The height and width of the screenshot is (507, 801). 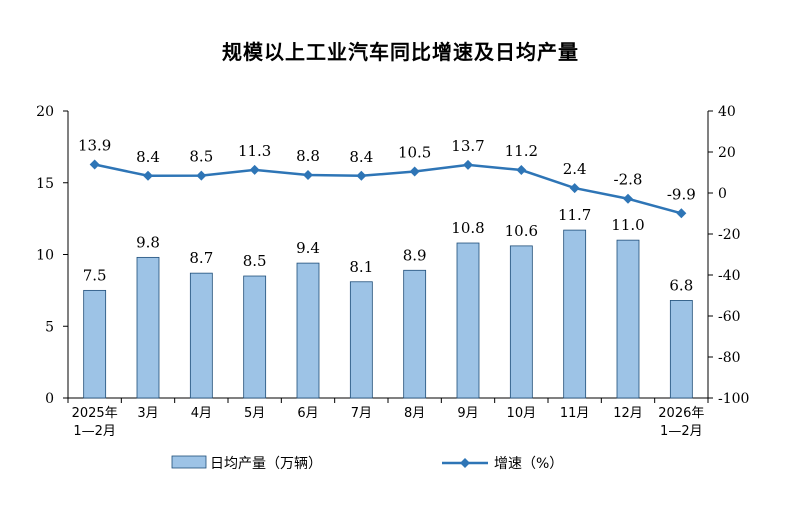 What do you see at coordinates (189, 462) in the screenshot?
I see `legend-bar-swatch` at bounding box center [189, 462].